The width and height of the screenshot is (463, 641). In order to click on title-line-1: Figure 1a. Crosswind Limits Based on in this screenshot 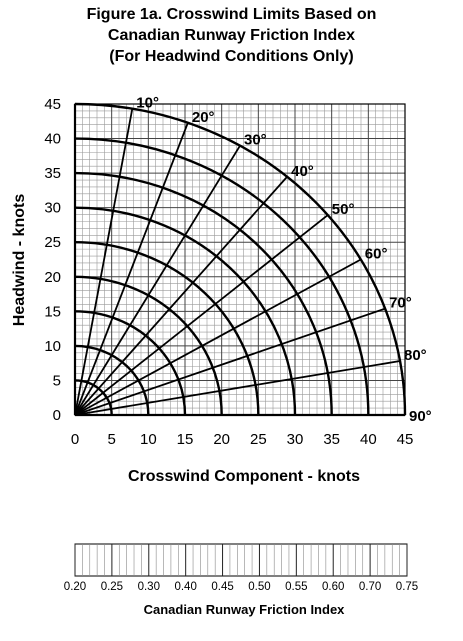, I will do `click(231, 14)`.